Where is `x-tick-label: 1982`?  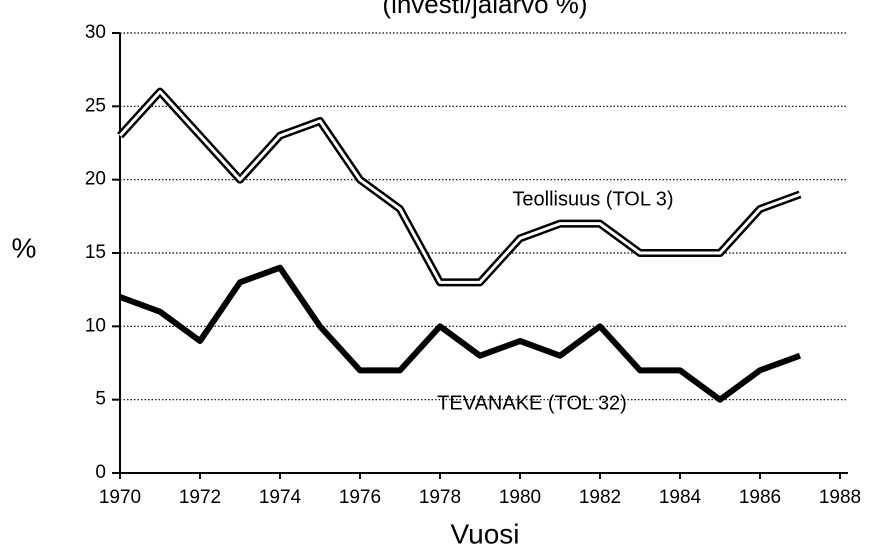 x-tick-label: 1982 is located at coordinates (600, 497).